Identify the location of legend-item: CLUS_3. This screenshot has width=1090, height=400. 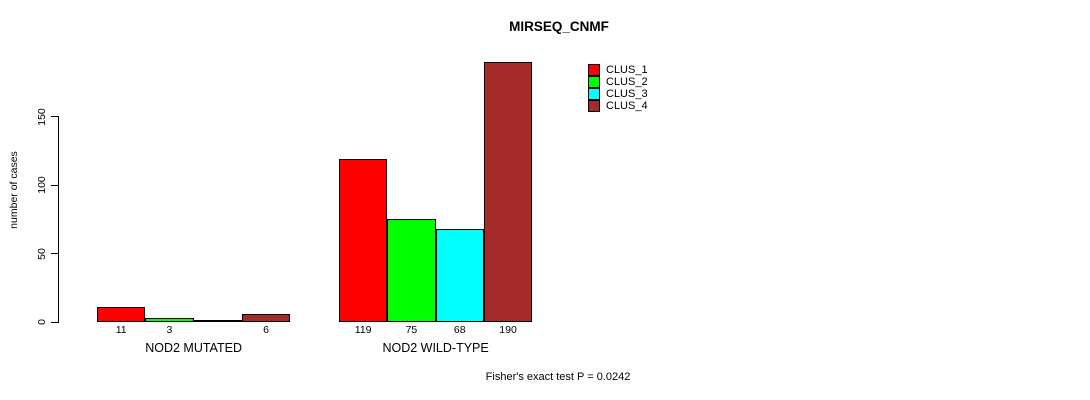
(618, 94).